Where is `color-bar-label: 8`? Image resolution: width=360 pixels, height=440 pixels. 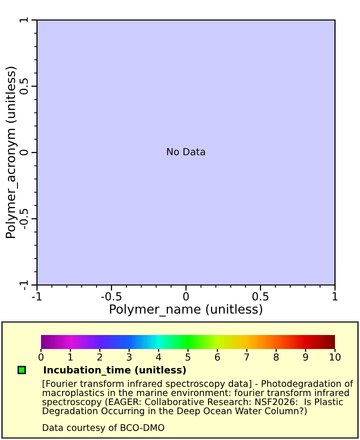
color-bar-label: 8 is located at coordinates (276, 357).